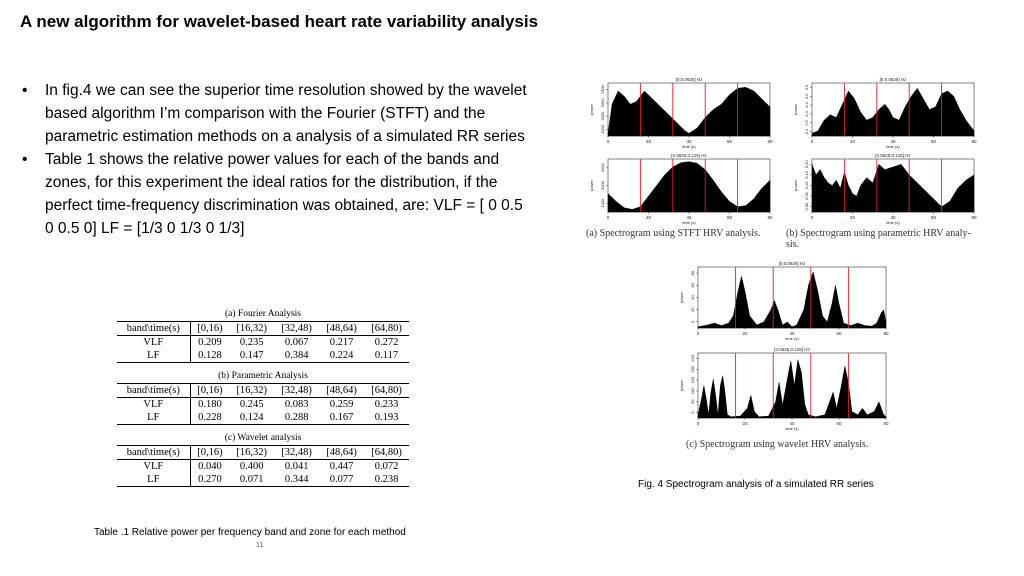  What do you see at coordinates (342, 356) in the screenshot?
I see `table-cell: 0.224` at bounding box center [342, 356].